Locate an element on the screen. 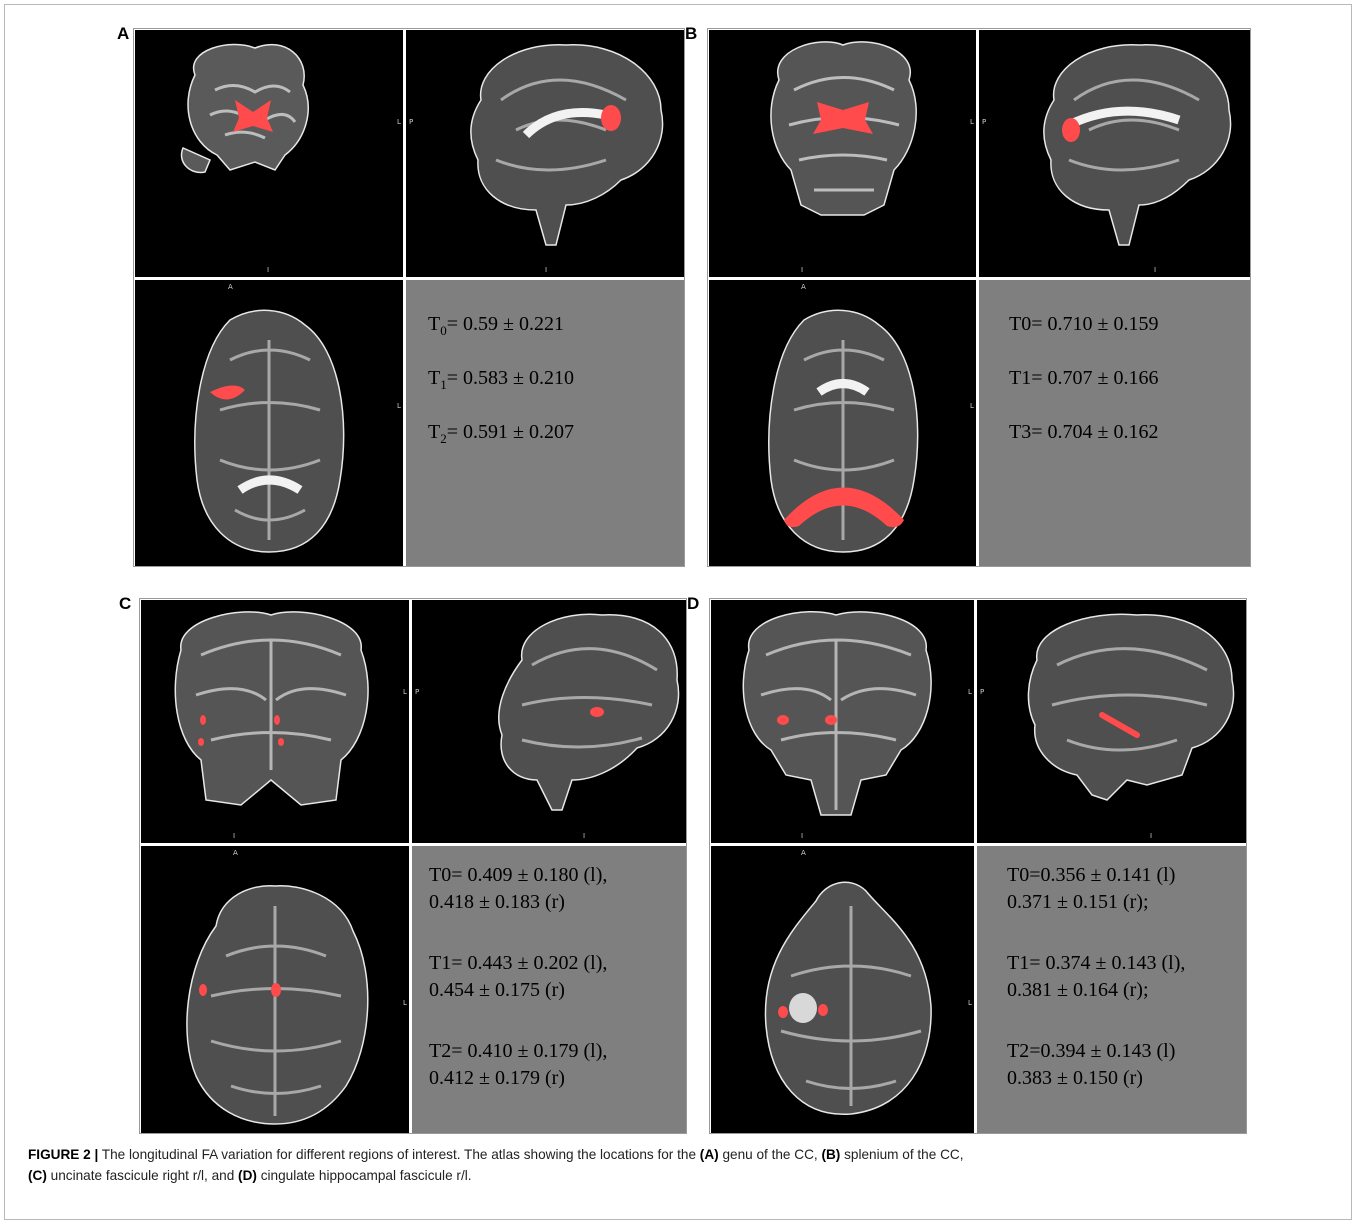 This screenshot has width=1358, height=1226. orient-coronal-bottom-a: I is located at coordinates (268, 270).